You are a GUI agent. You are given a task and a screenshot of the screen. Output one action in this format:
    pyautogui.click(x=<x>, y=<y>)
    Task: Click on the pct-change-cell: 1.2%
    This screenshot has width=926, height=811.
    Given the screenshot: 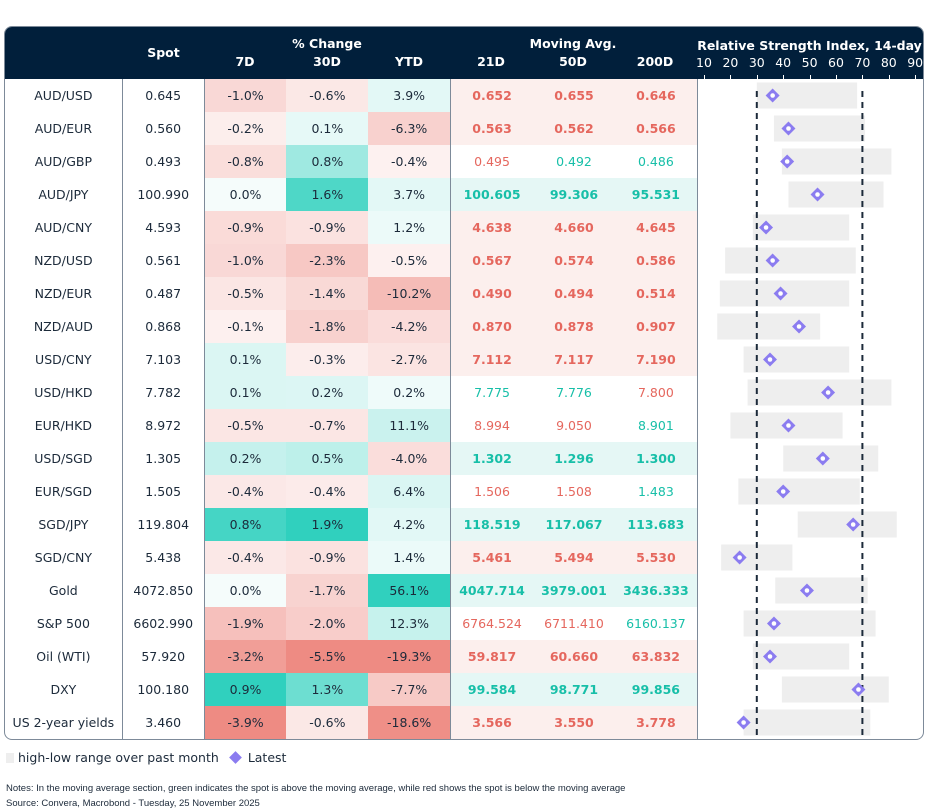 What is the action you would take?
    pyautogui.click(x=409, y=227)
    